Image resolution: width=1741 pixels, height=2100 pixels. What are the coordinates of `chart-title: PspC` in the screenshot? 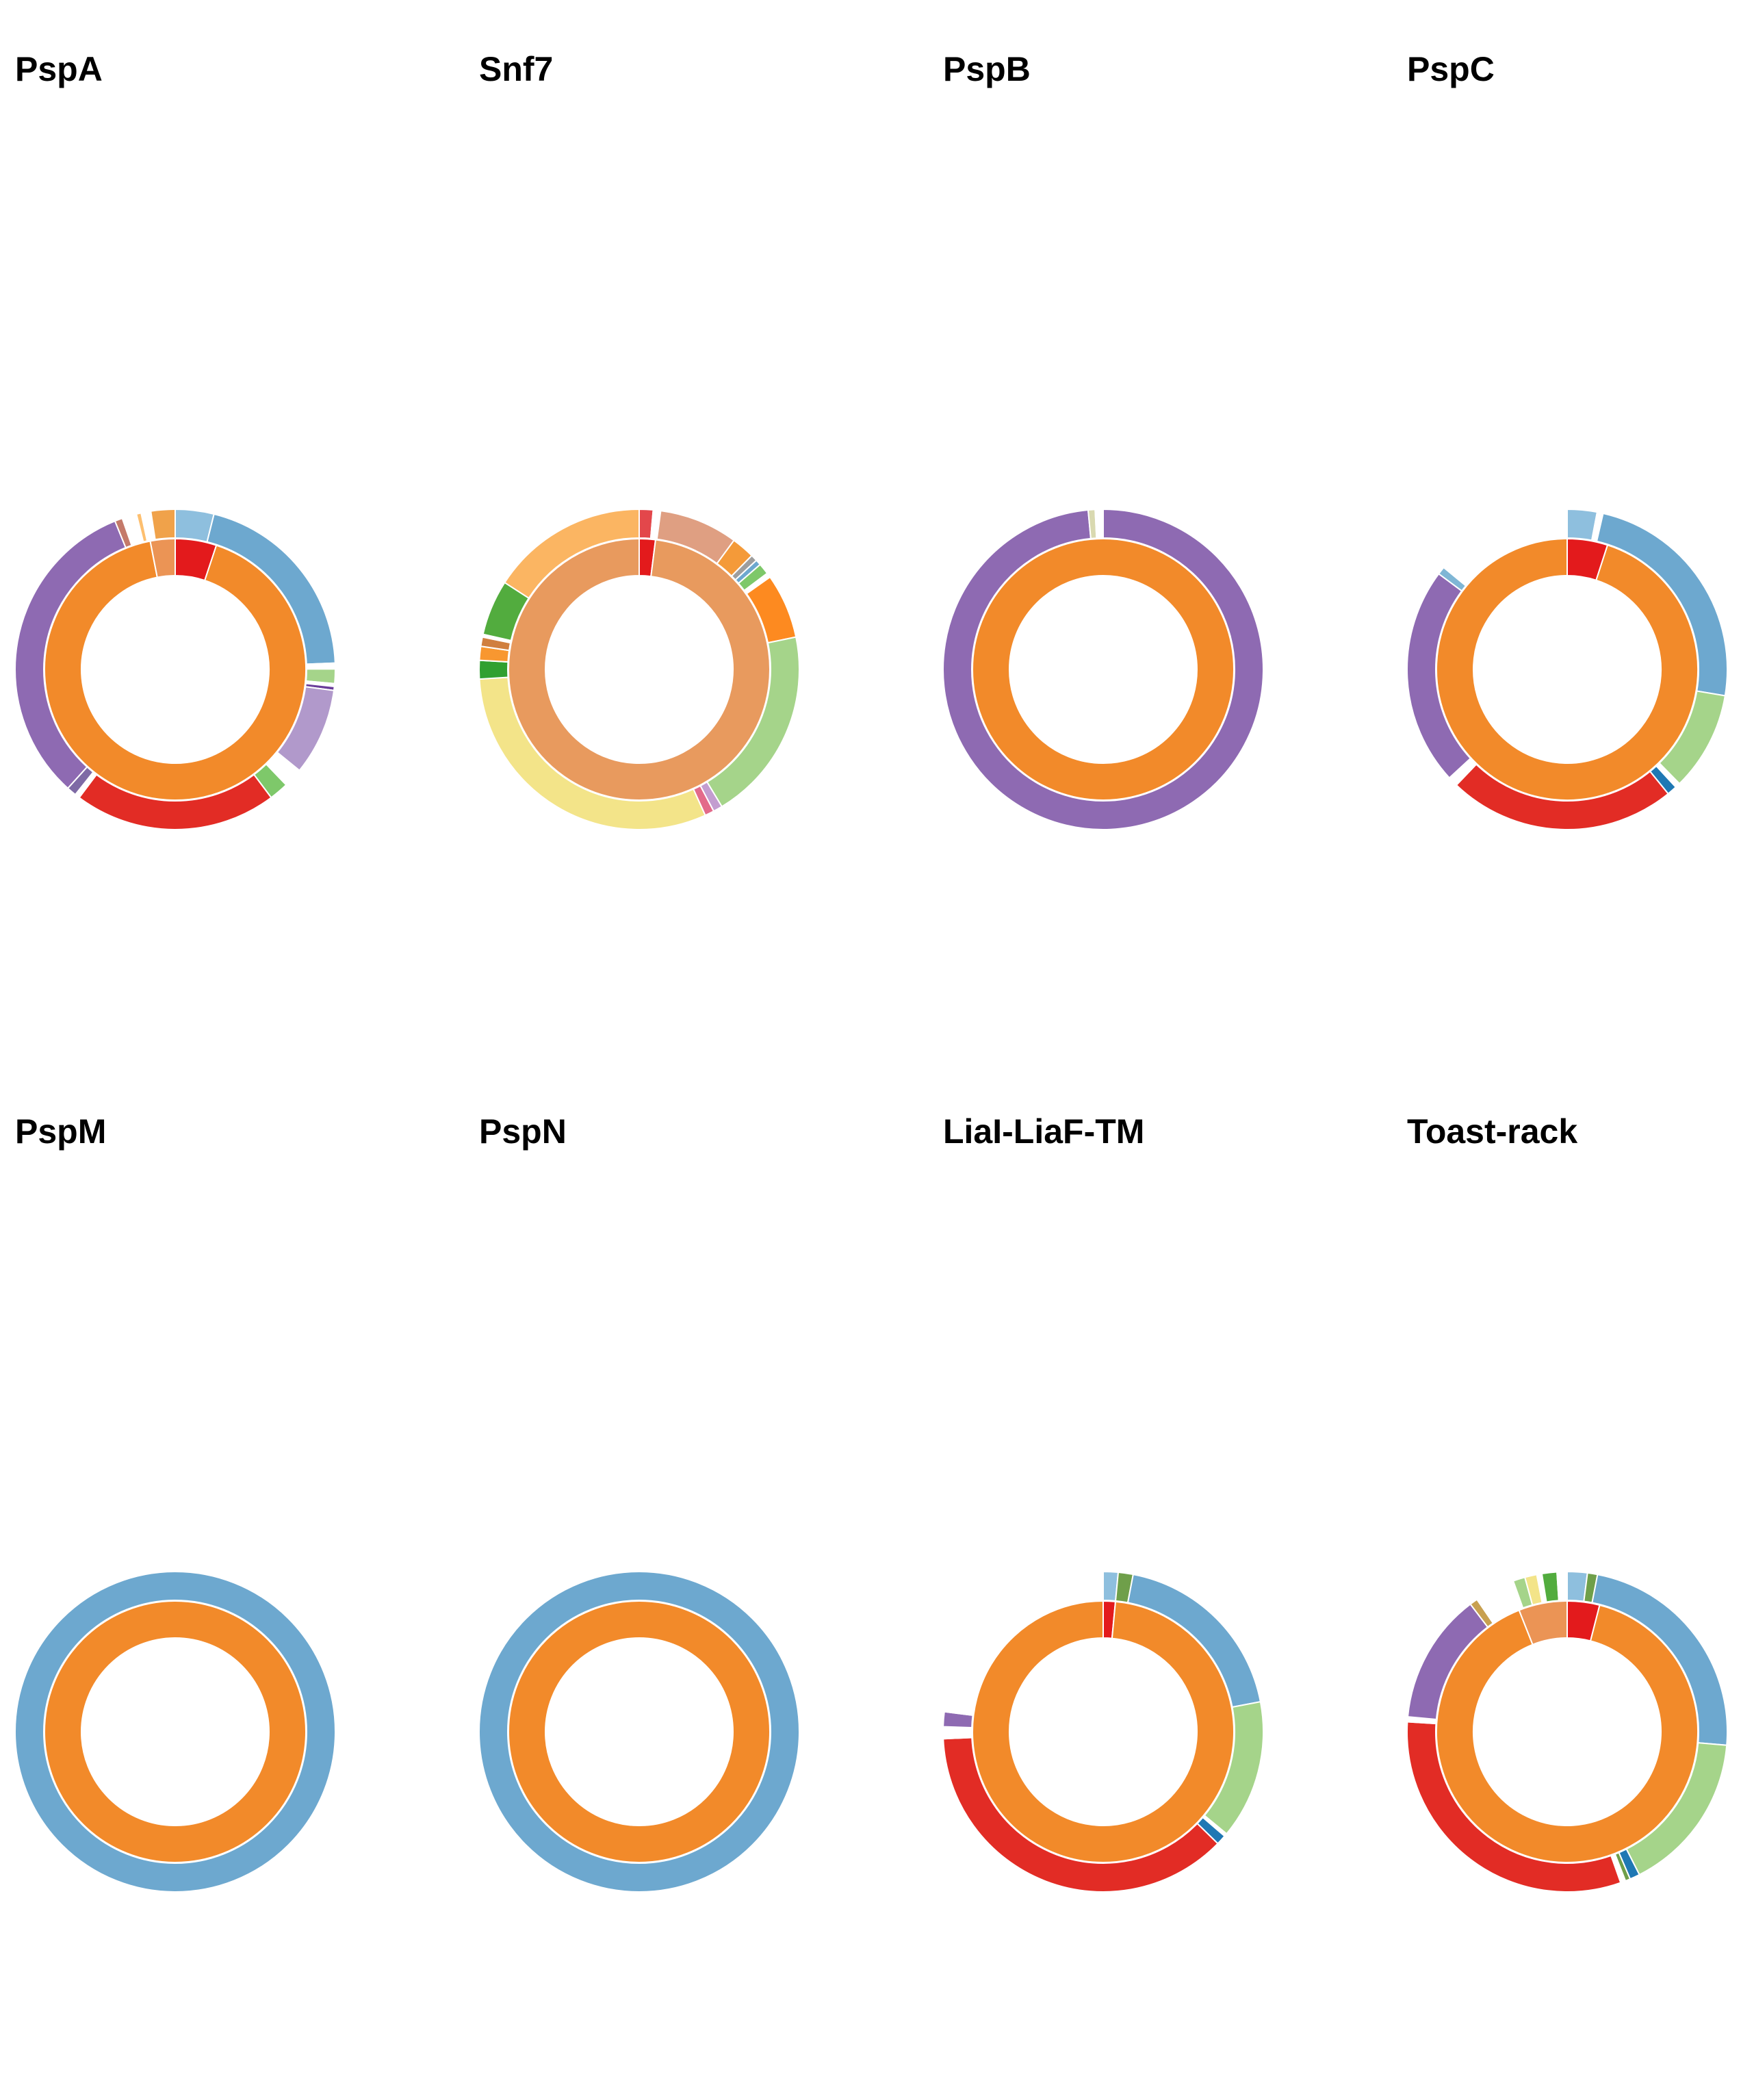 It's located at (1451, 69).